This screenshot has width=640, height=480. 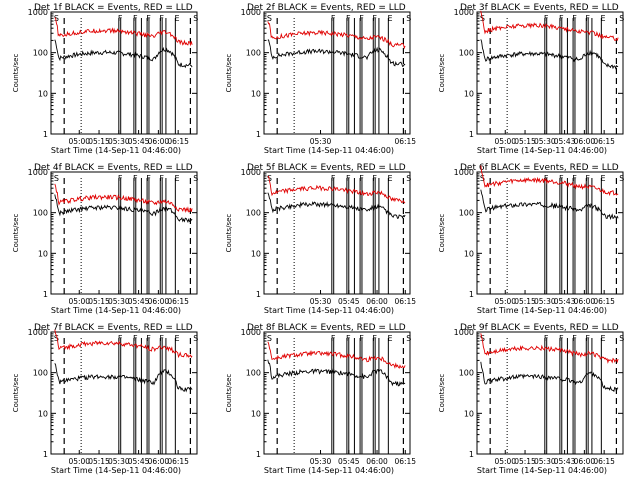 What do you see at coordinates (326, 168) in the screenshot?
I see `panel-title: Det 5f BLACK = Events, RED = LLD` at bounding box center [326, 168].